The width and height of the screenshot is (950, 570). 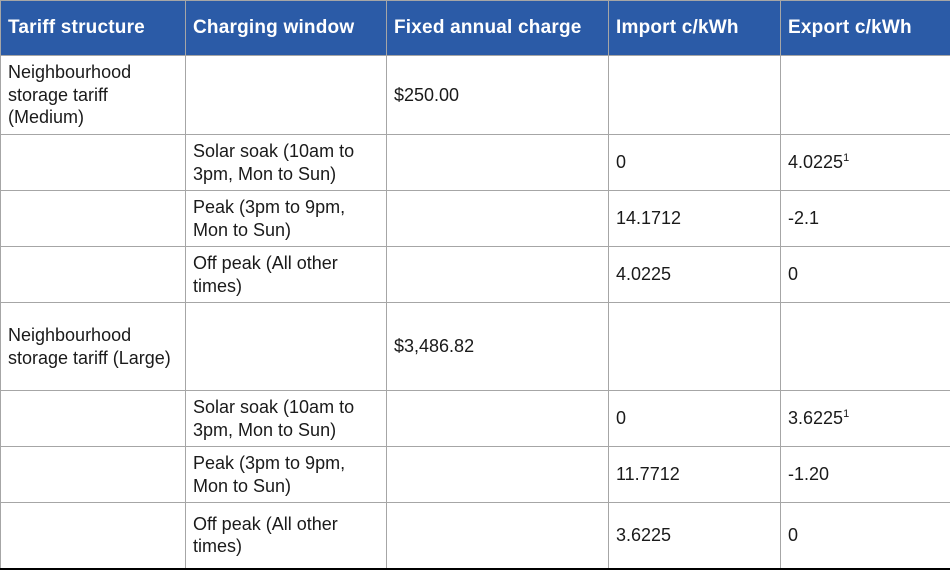 What do you see at coordinates (498, 28) in the screenshot?
I see `header-fixed-annual-charge: Fixed annual charge` at bounding box center [498, 28].